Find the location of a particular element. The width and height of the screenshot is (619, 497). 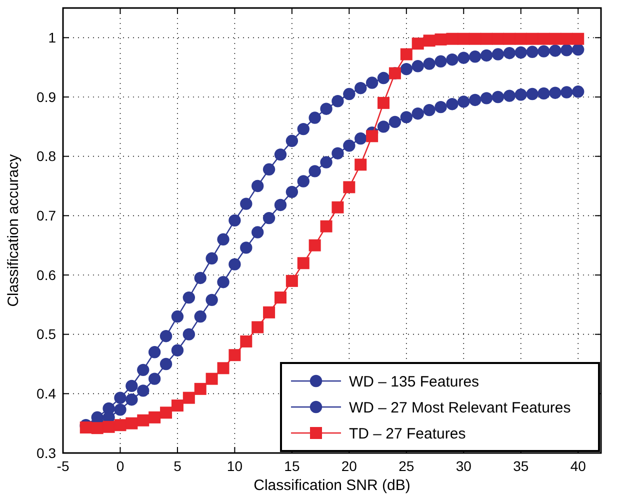

x-tick-label: 5 is located at coordinates (178, 466).